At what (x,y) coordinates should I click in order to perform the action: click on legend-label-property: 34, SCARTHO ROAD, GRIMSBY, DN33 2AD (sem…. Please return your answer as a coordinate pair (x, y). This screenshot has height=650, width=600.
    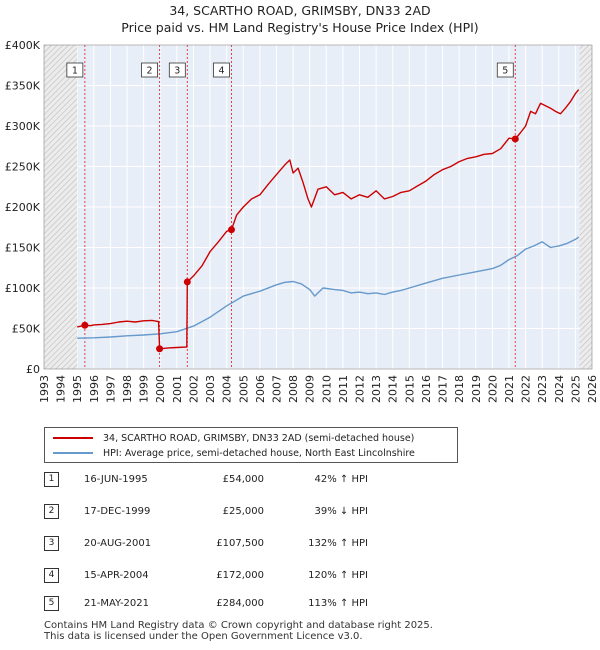
    Looking at the image, I should click on (259, 438).